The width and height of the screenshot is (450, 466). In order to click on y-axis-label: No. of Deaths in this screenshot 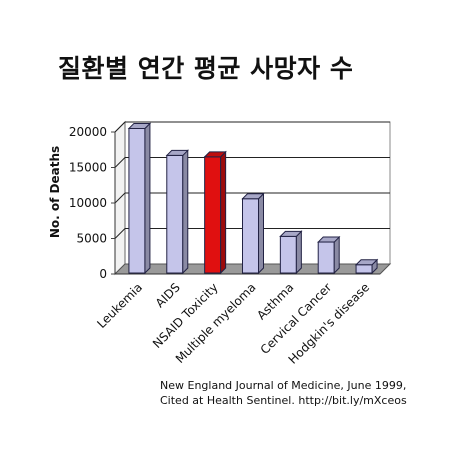, I will do `click(55, 192)`.